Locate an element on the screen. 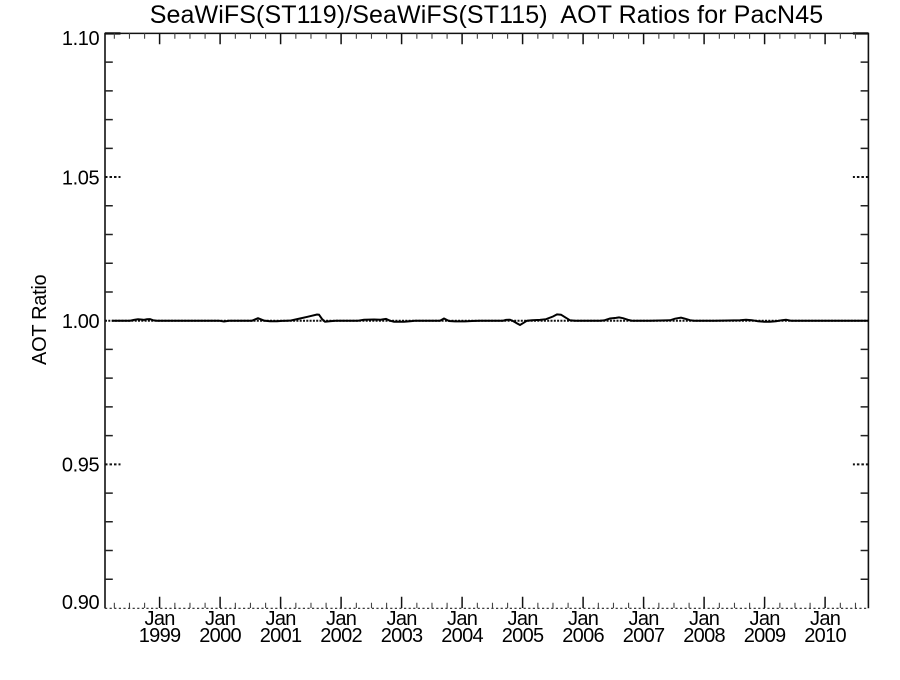 The height and width of the screenshot is (680, 900). svg-text: 2010 is located at coordinates (825, 636).